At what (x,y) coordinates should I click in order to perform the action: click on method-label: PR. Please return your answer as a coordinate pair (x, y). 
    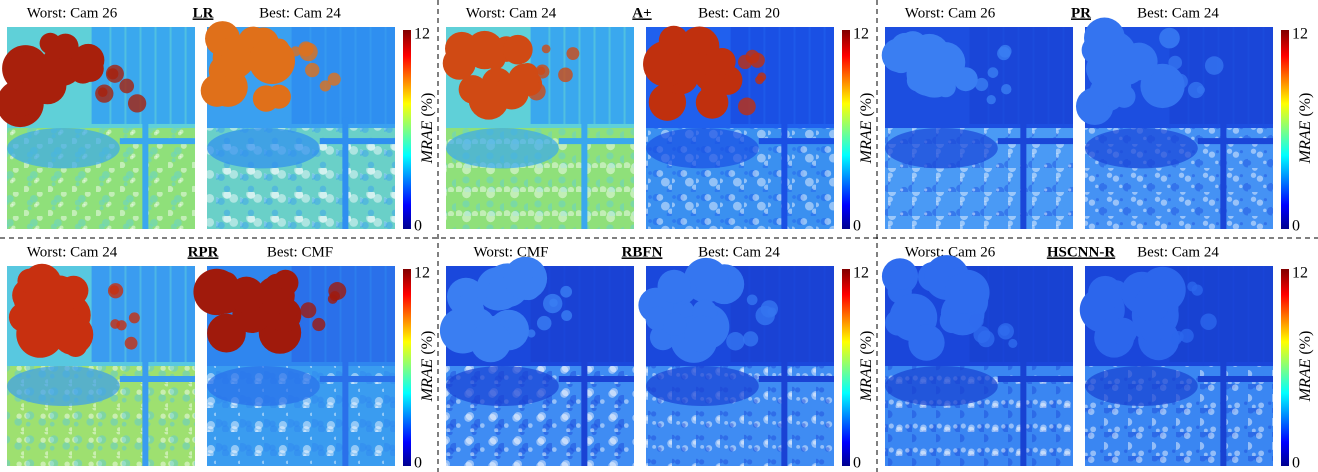
    Looking at the image, I should click on (1081, 13).